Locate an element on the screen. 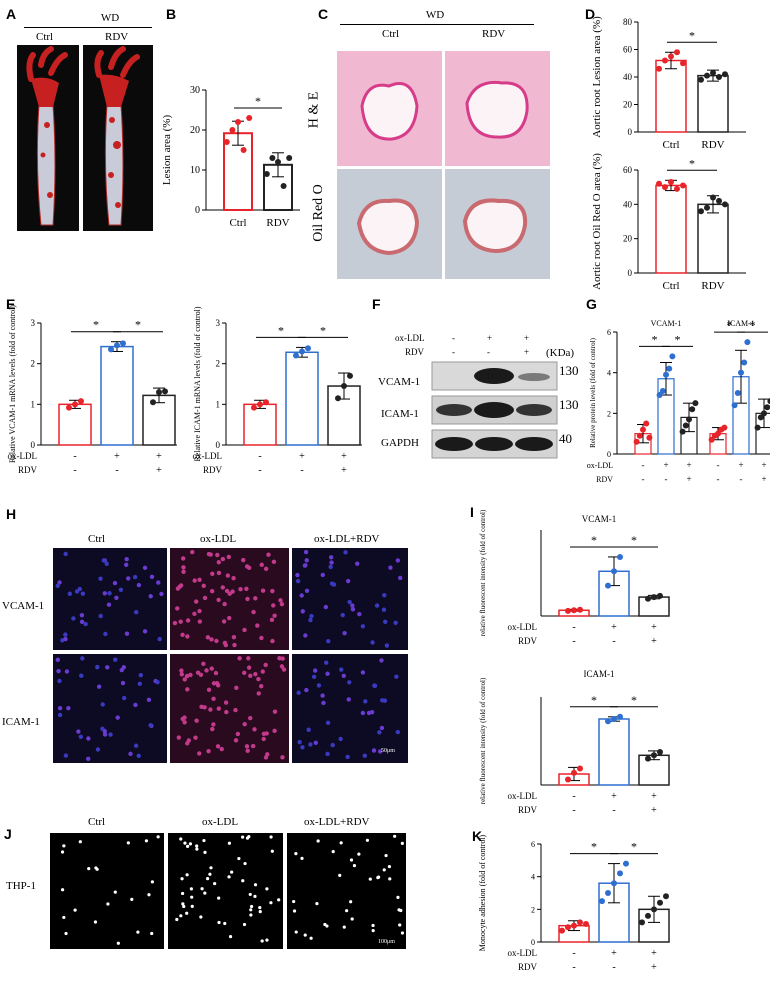 The height and width of the screenshot is (981, 770). panel-letter-a: A is located at coordinates (11, 14).